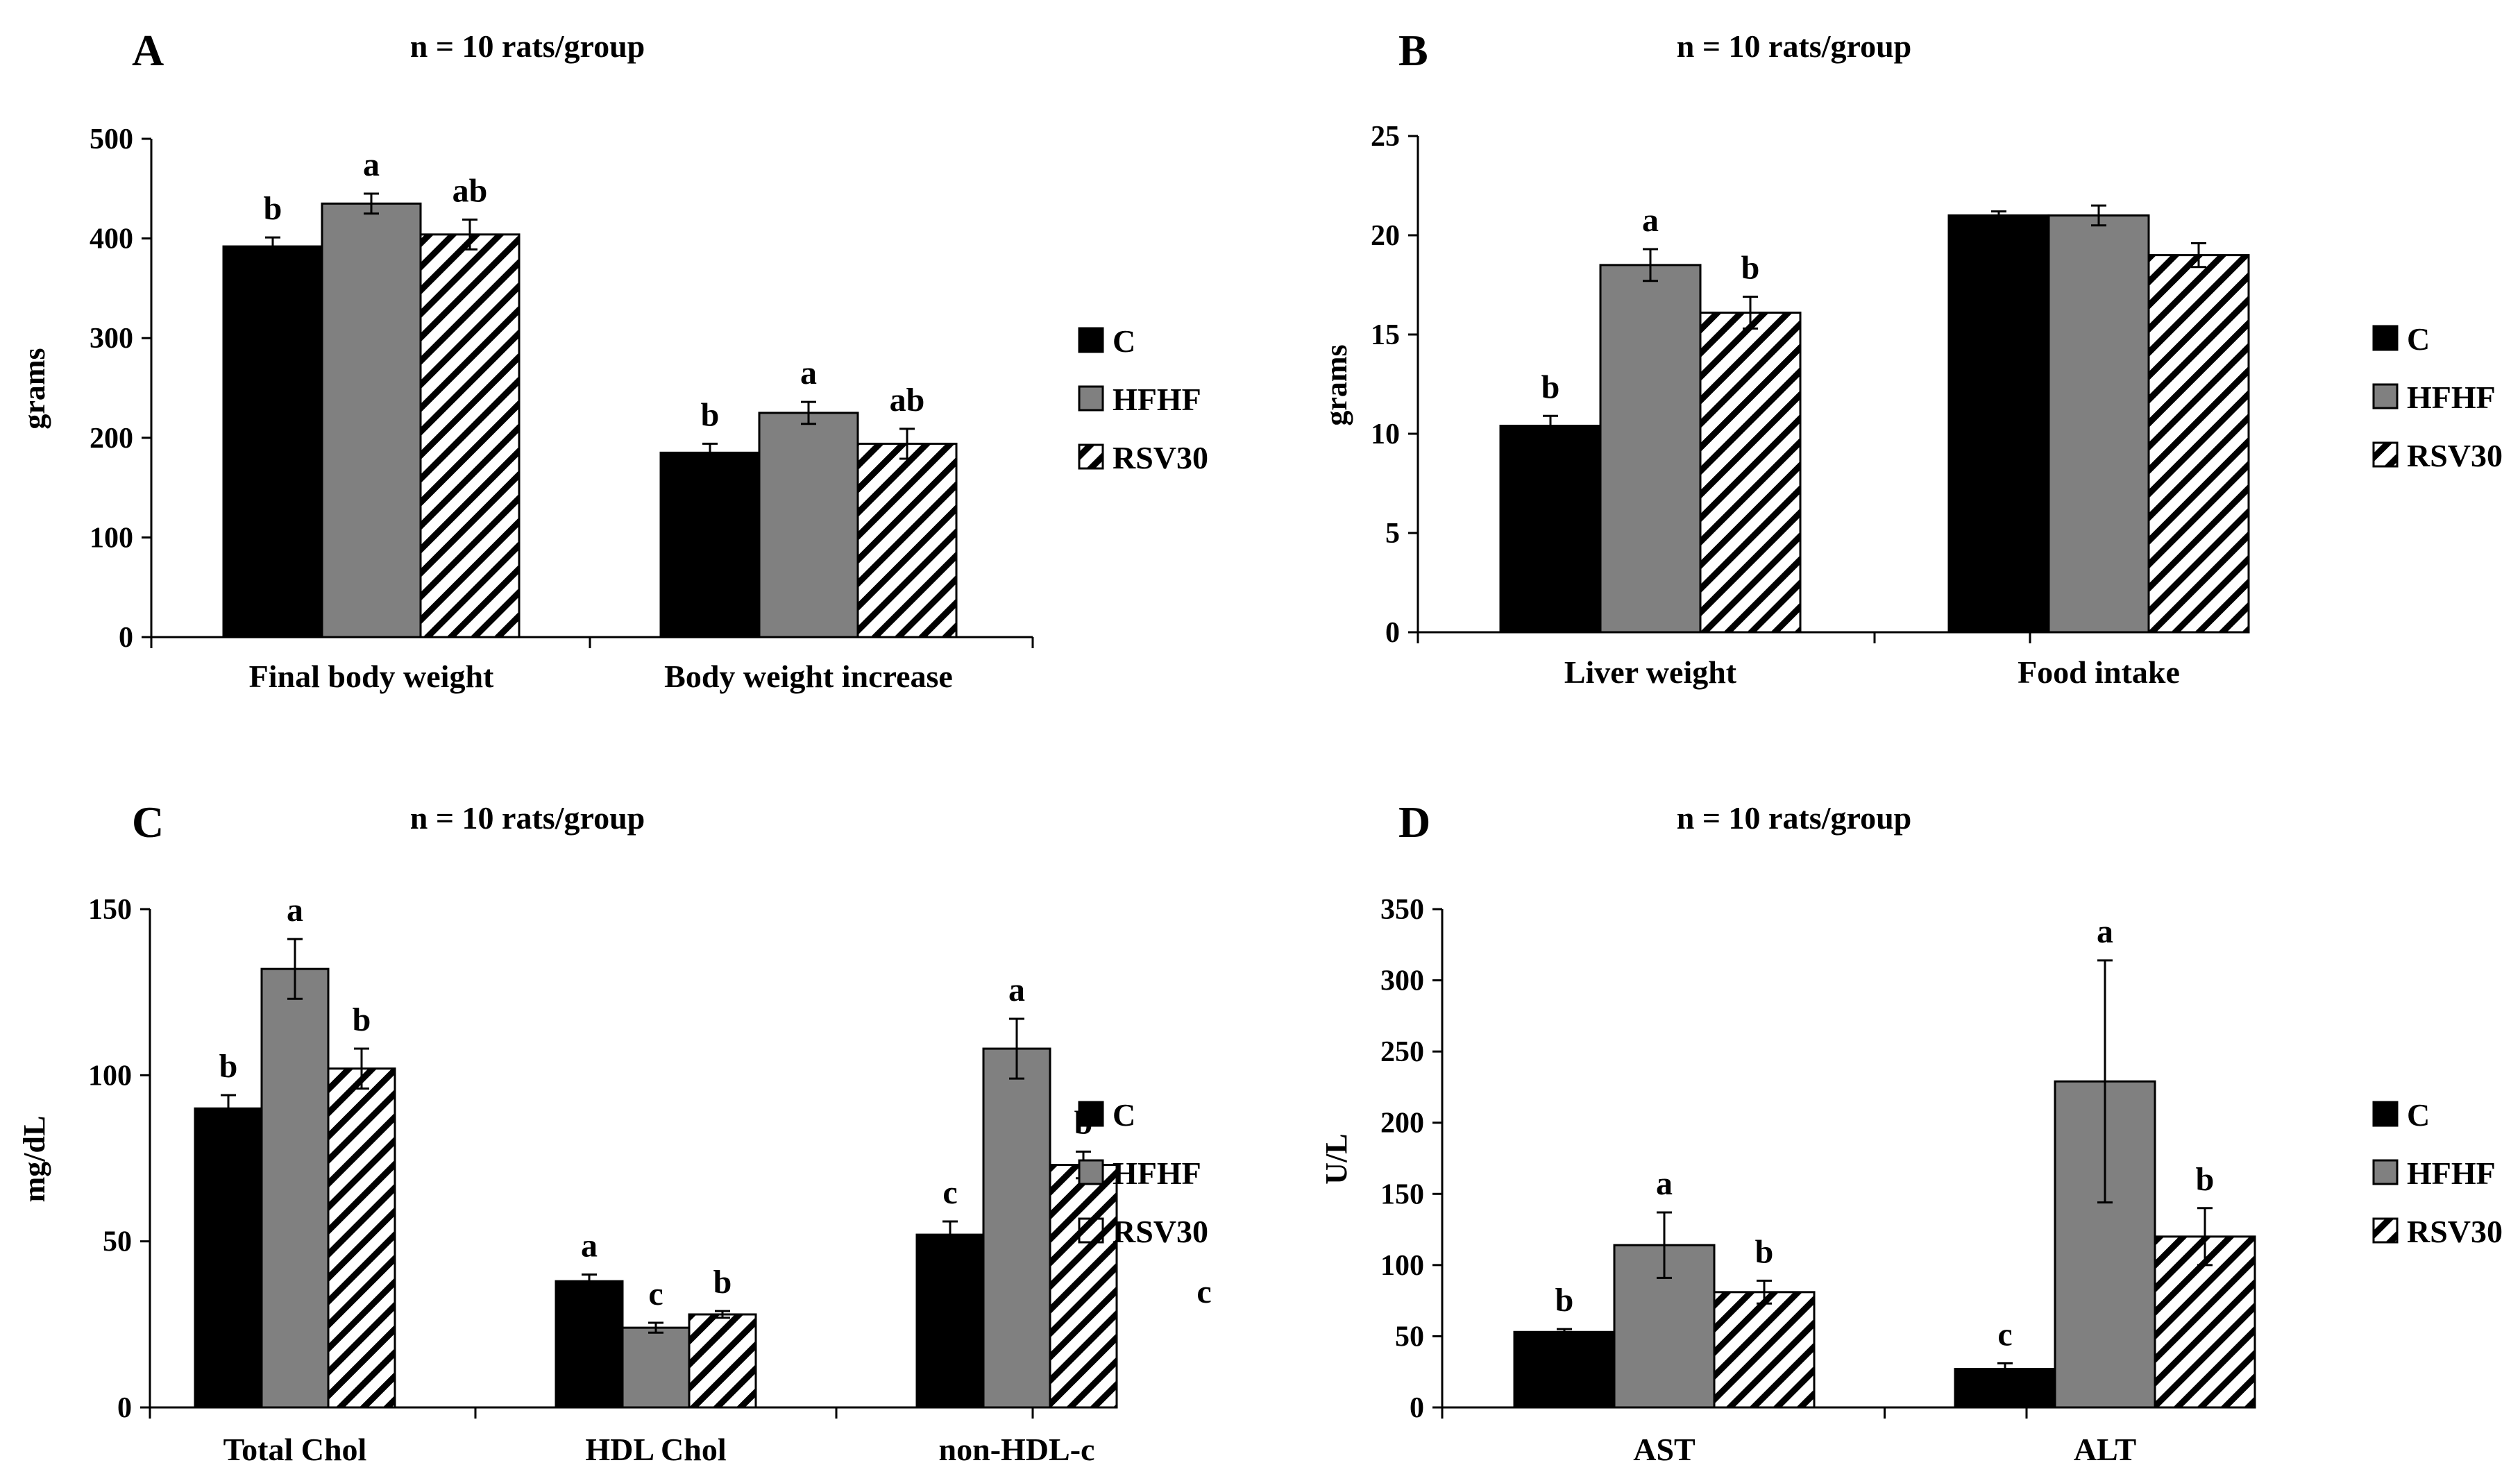 The image size is (2520, 1481). Describe the element at coordinates (34, 1159) in the screenshot. I see `y-axis-label: mg/dL` at that location.